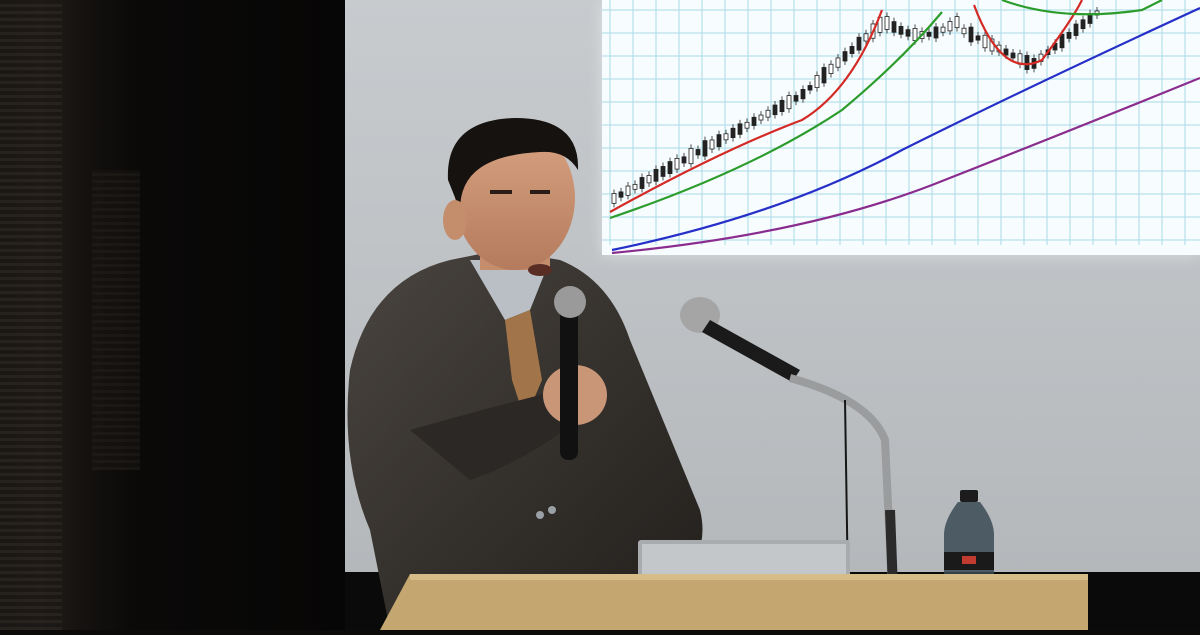 Image resolution: width=1200 pixels, height=635 pixels. I want to click on laptop-icon, so click(744, 561).